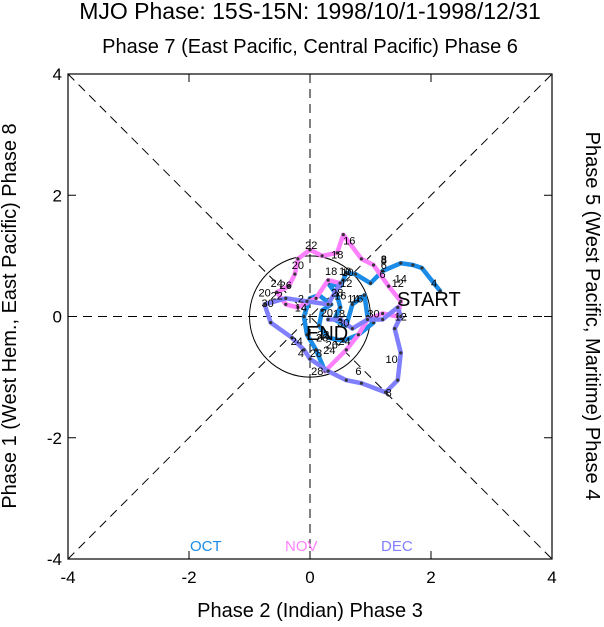 This screenshot has height=627, width=604. Describe the element at coordinates (337, 293) in the screenshot. I see `day-label-nov: 28` at that location.